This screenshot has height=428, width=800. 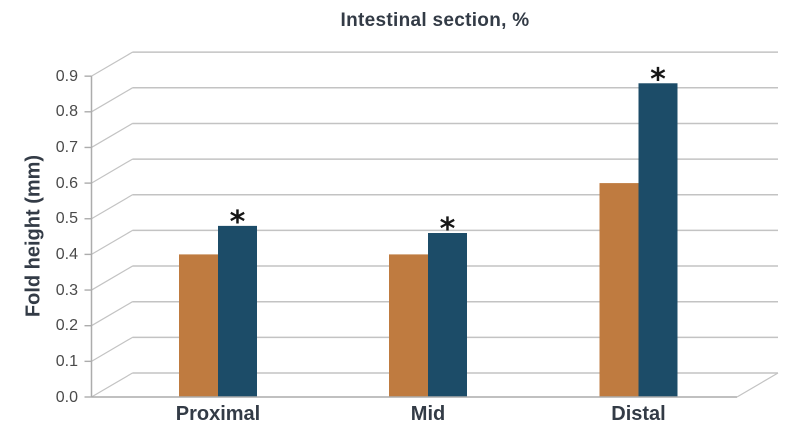 I want to click on bar-series-2-proximal, so click(x=237, y=311).